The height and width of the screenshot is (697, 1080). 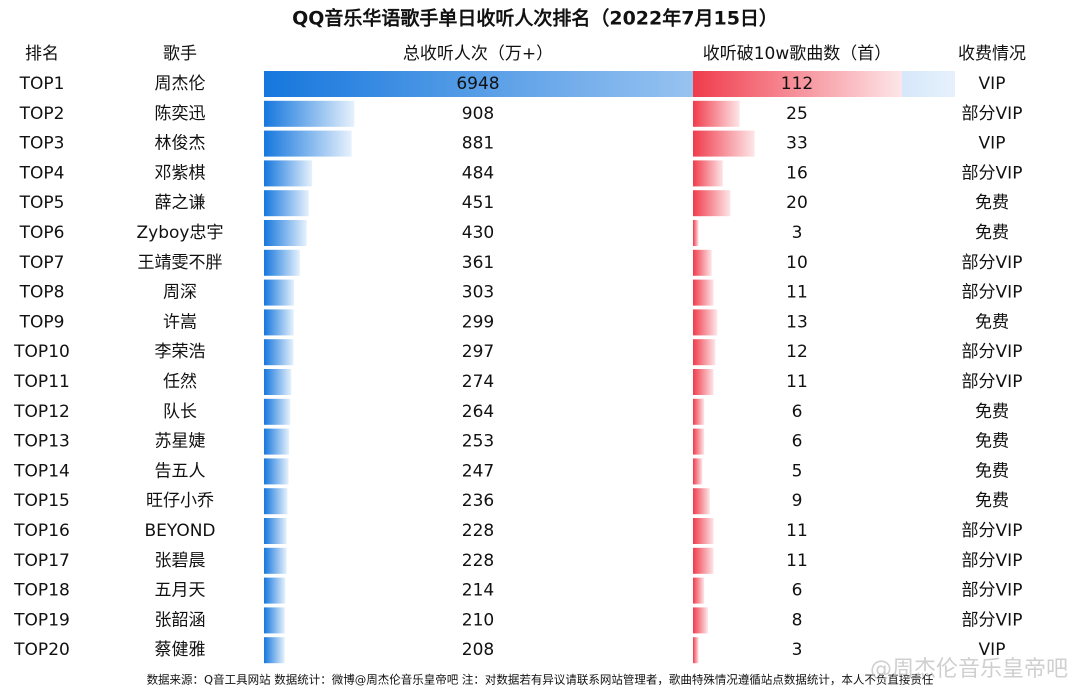 I want to click on cell: 12, so click(x=797, y=352).